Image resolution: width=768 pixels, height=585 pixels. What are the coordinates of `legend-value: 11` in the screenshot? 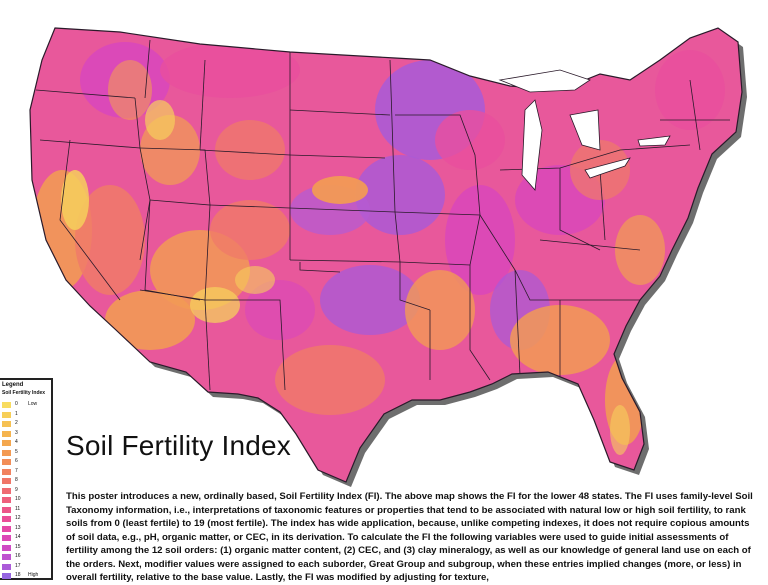 It's located at (18, 508).